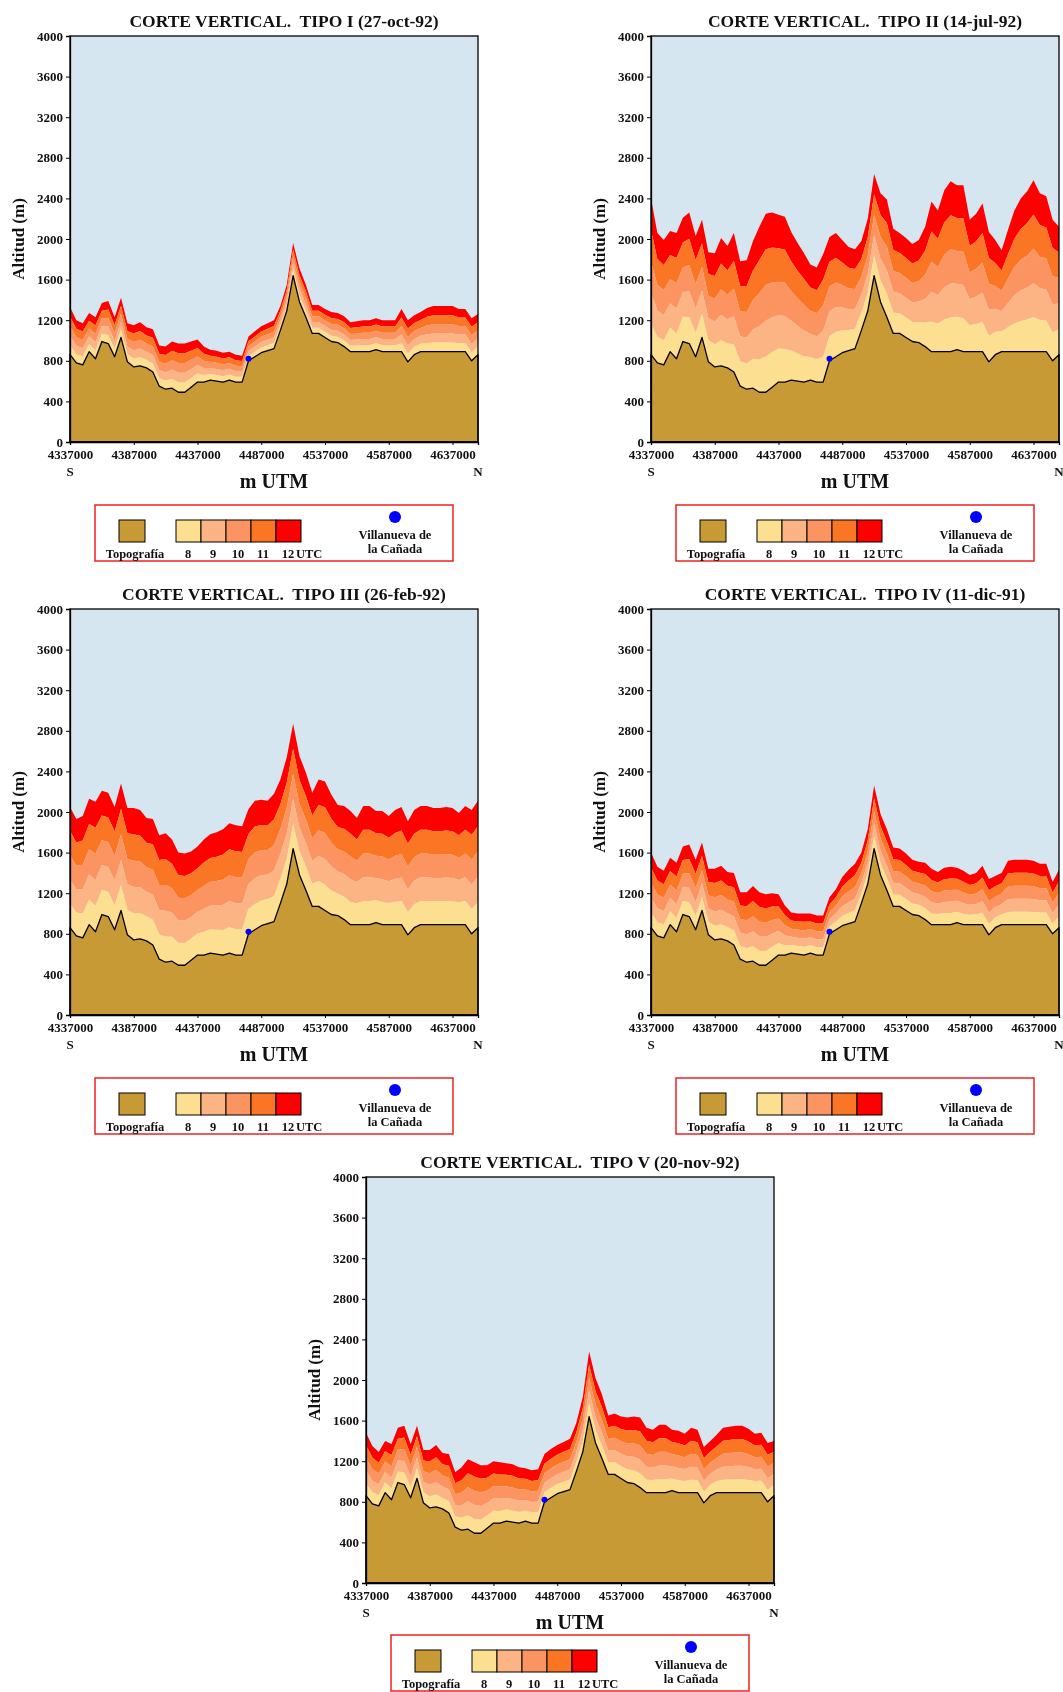 This screenshot has width=1063, height=1692. What do you see at coordinates (284, 21) in the screenshot?
I see `chart-title: CORTE VERTICAL. TIPO I (27-oct-92)` at bounding box center [284, 21].